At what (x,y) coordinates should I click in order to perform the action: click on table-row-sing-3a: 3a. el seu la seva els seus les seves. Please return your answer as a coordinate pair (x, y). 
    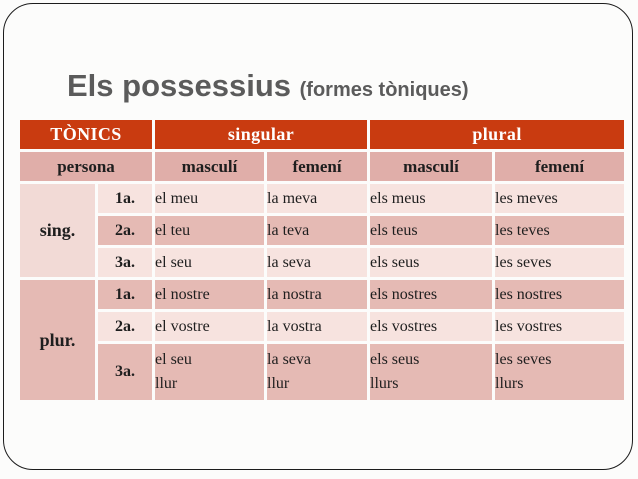
    Looking at the image, I should click on (322, 262).